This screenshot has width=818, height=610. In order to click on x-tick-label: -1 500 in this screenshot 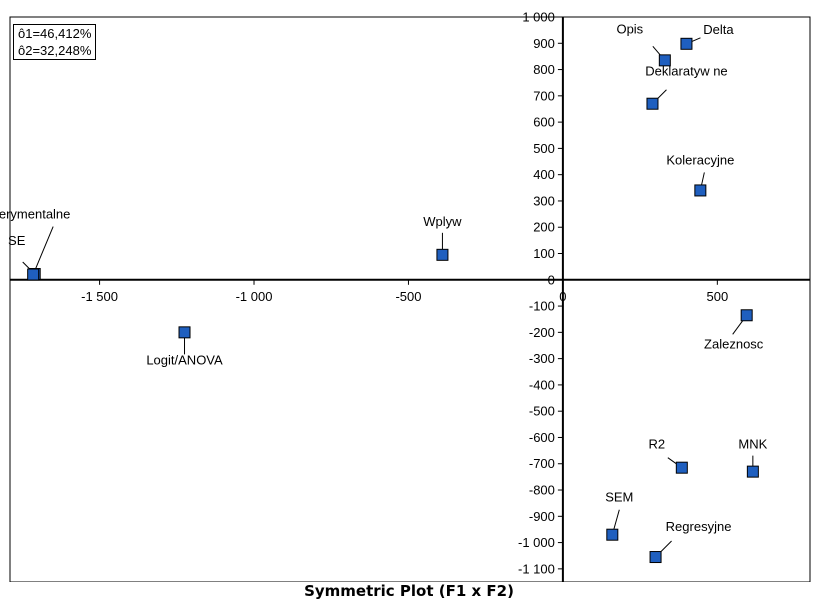, I will do `click(99, 296)`.